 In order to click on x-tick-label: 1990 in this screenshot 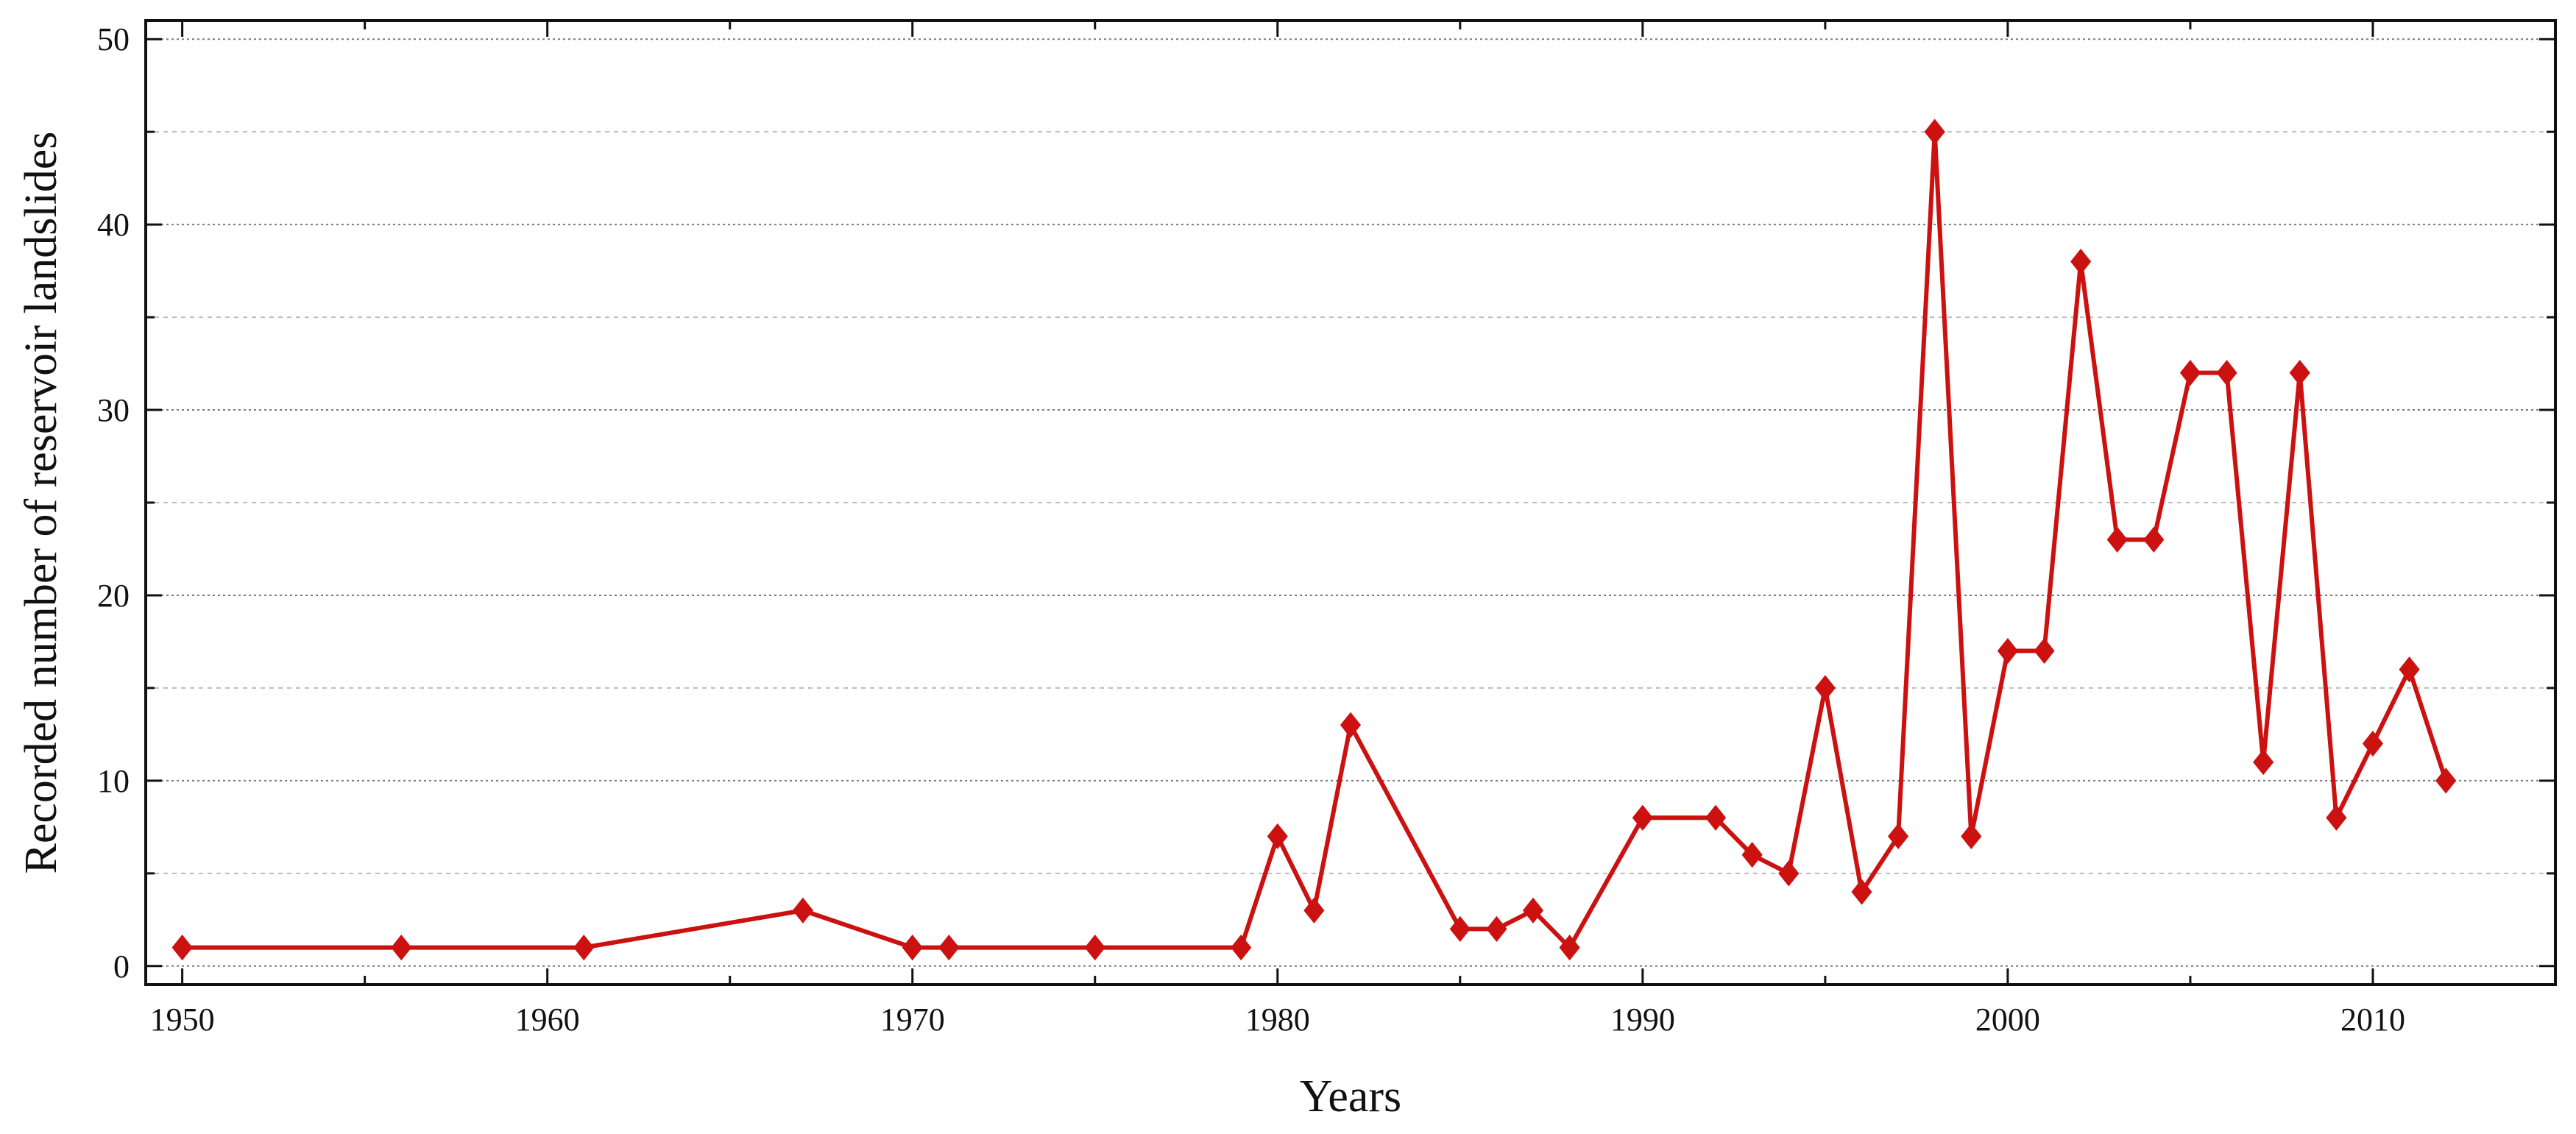, I will do `click(1642, 1020)`.